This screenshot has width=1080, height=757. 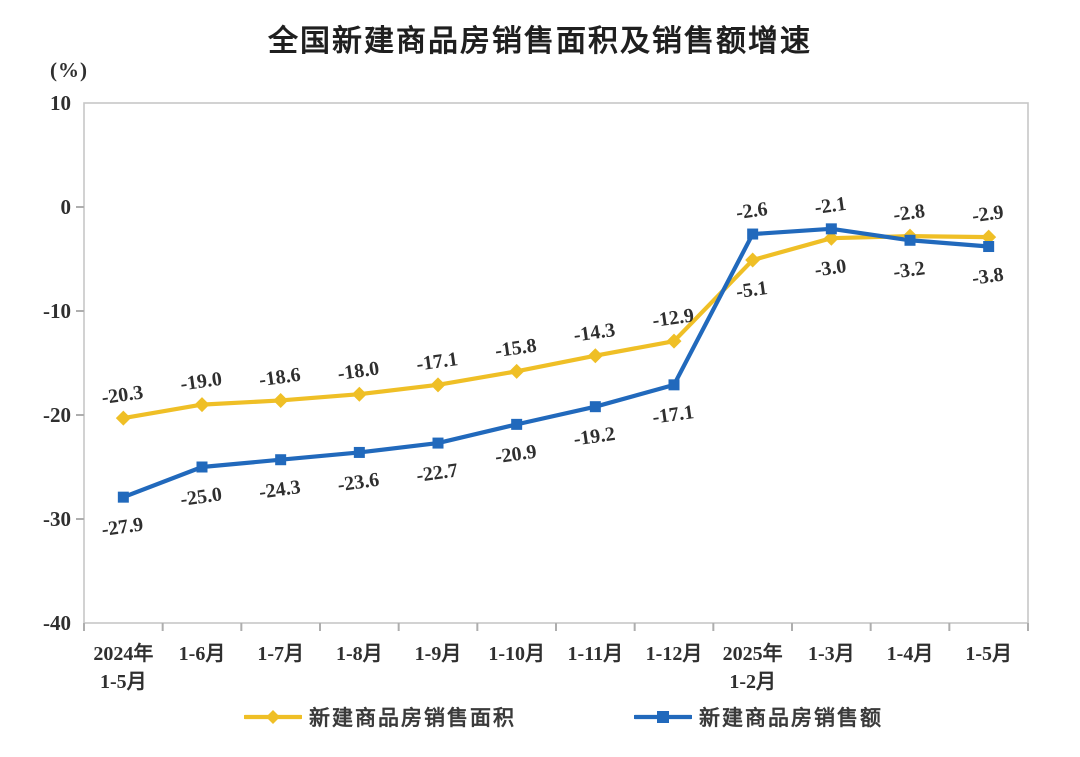 What do you see at coordinates (57, 415) in the screenshot?
I see `y-tick-label: -20` at bounding box center [57, 415].